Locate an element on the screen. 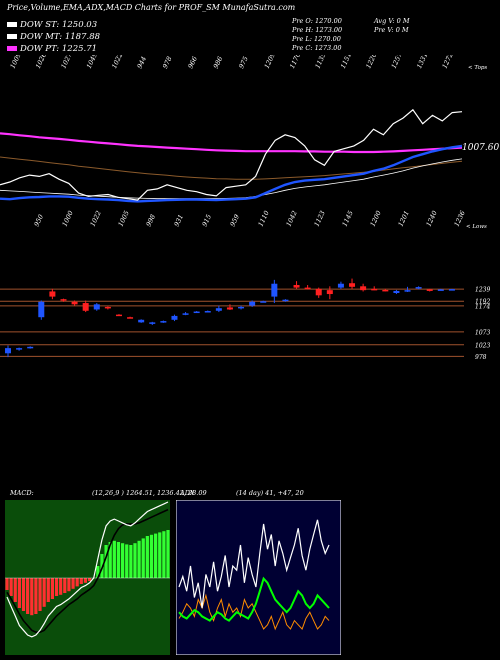  candles is located at coordinates (230, 318).